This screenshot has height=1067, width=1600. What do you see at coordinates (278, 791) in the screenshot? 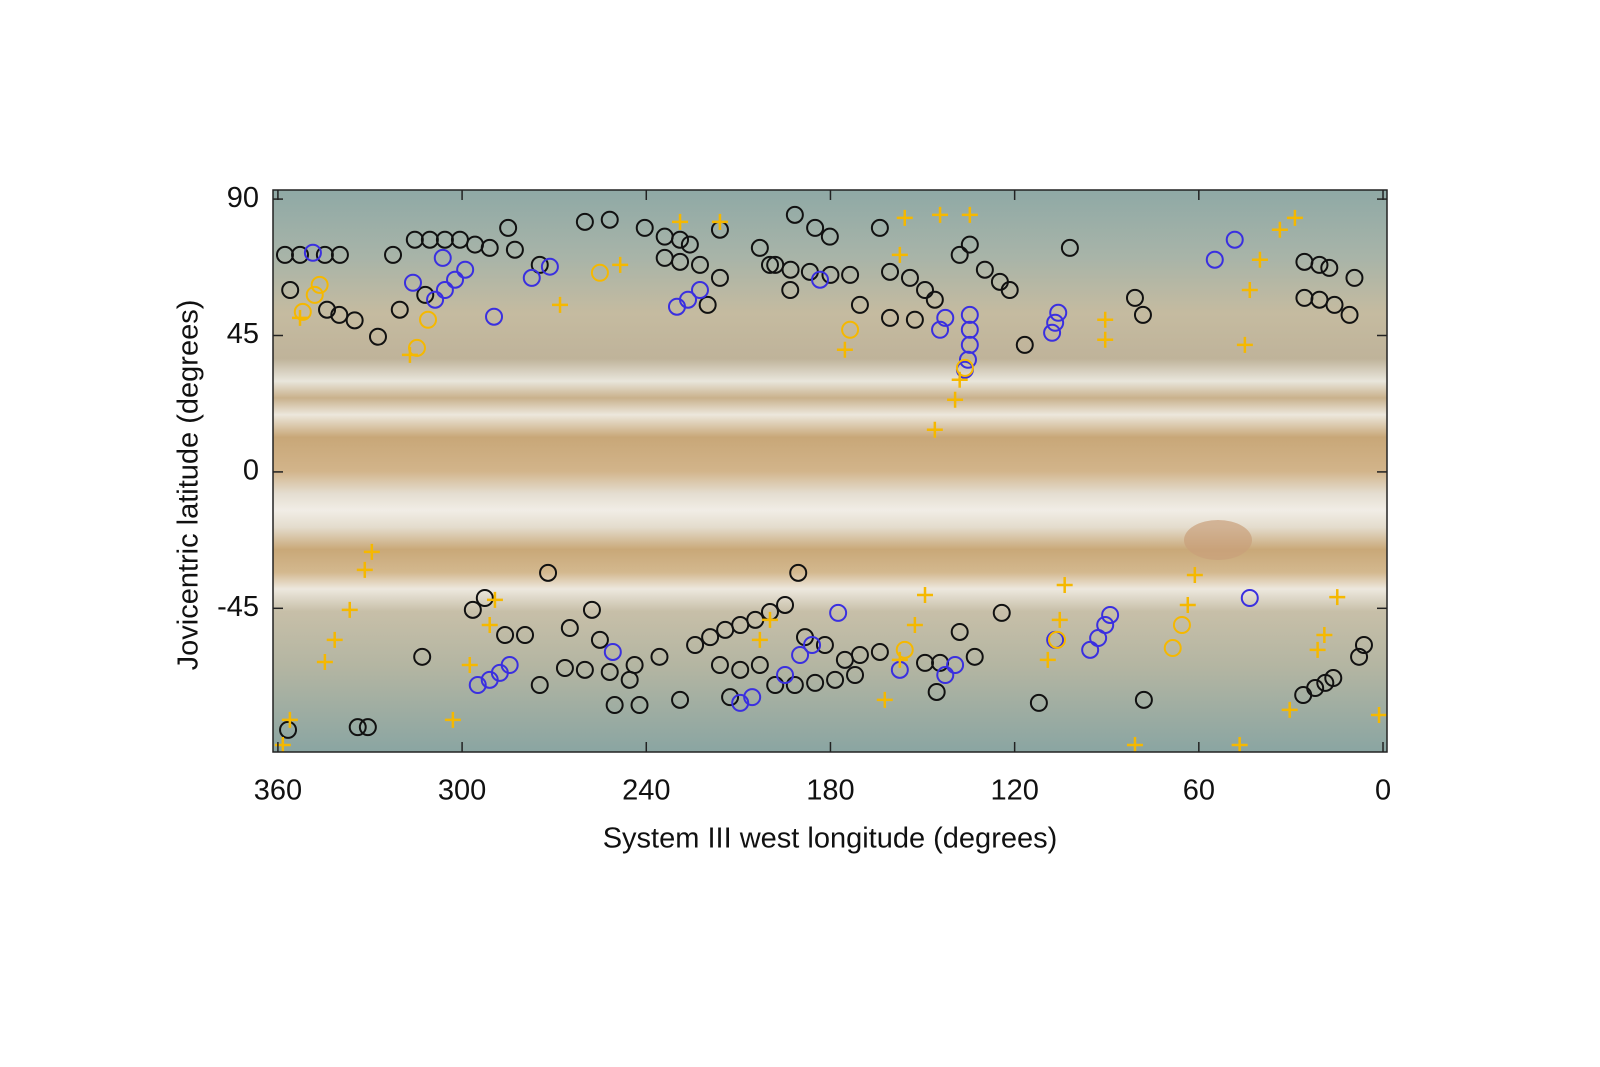
I see `x-tick-label: 360` at bounding box center [278, 791].